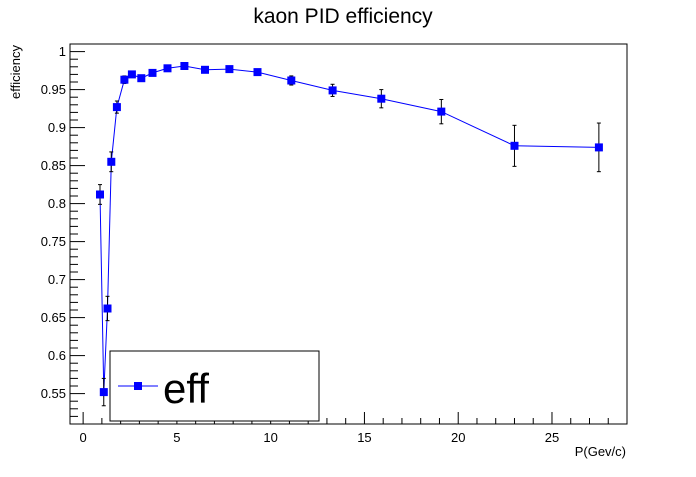 Image resolution: width=696 pixels, height=477 pixels. What do you see at coordinates (364, 437) in the screenshot?
I see `x-tick-label: 15` at bounding box center [364, 437].